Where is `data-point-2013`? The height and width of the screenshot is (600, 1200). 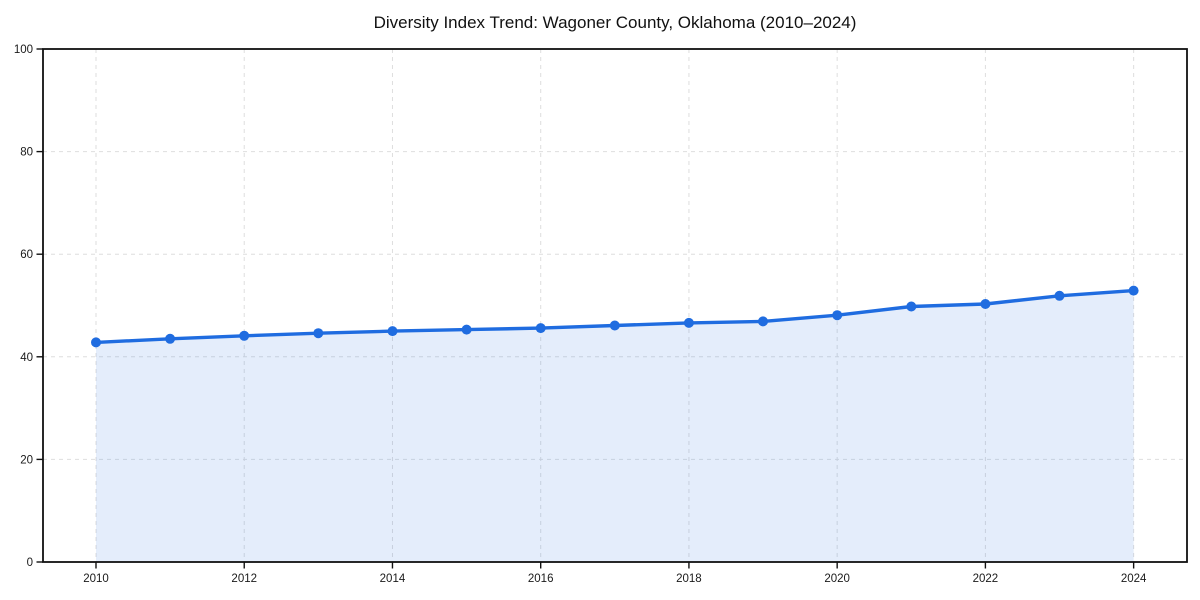 data-point-2013 is located at coordinates (318, 333).